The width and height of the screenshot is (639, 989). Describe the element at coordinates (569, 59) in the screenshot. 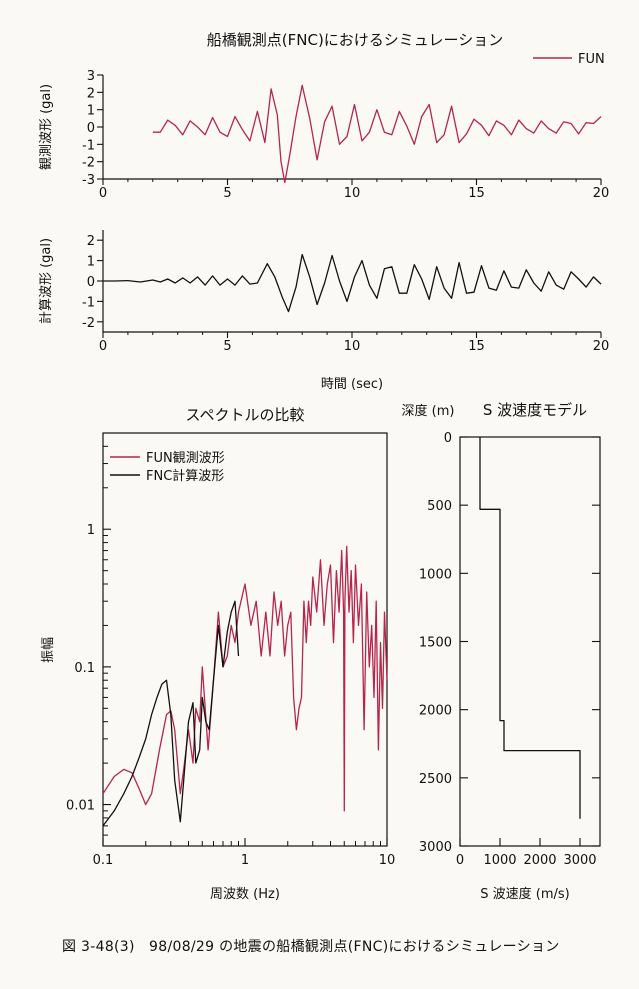

I see `legend: FUN` at that location.